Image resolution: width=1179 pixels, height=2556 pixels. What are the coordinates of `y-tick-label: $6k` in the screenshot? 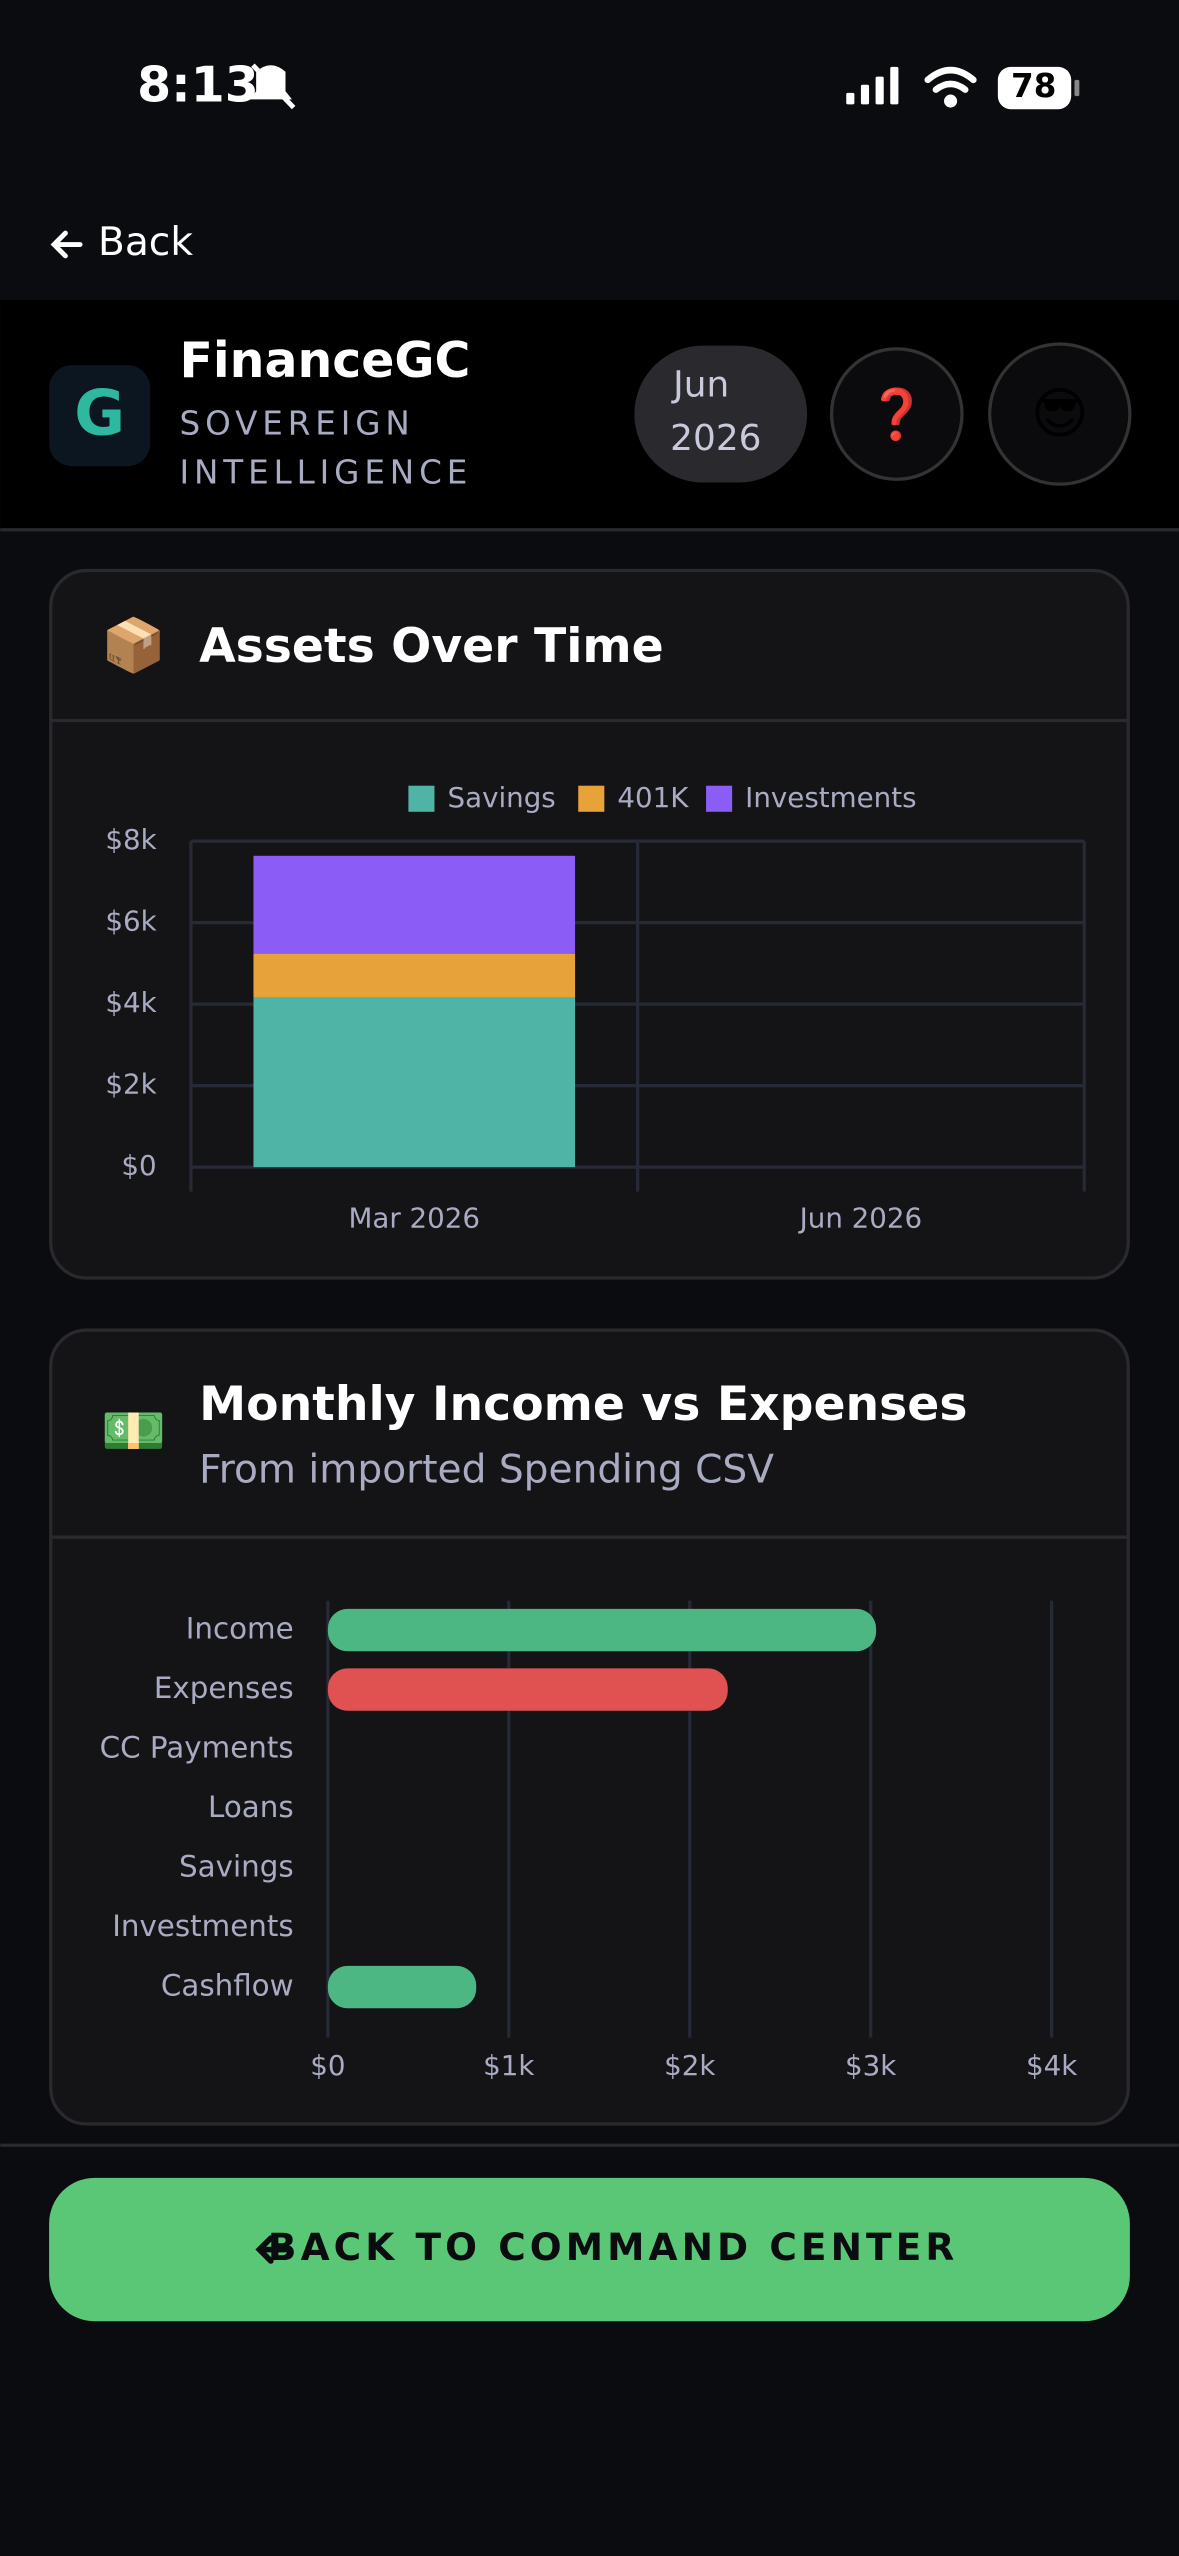 It's located at (130, 921).